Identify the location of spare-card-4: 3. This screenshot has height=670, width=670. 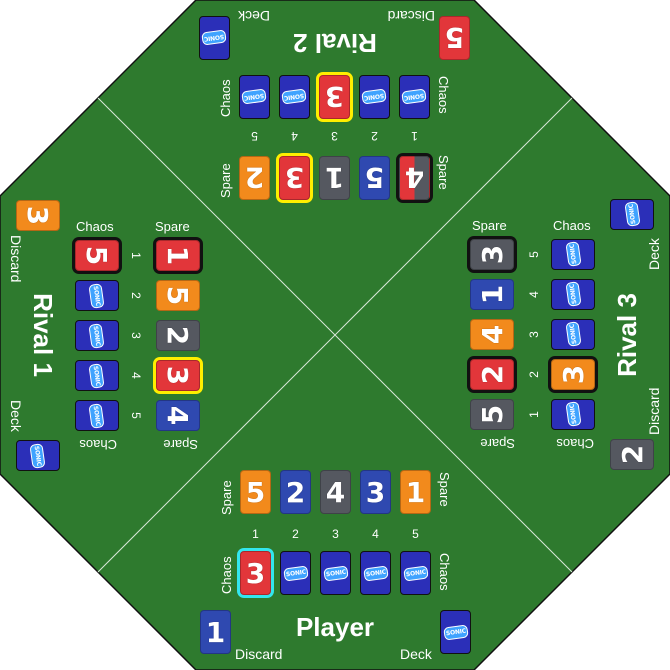
(375, 492).